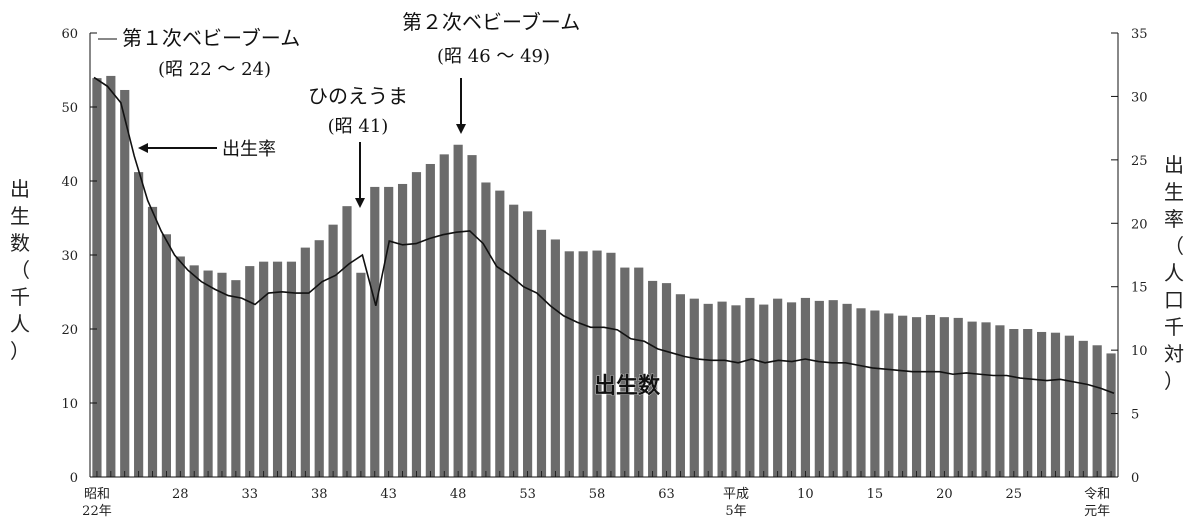  What do you see at coordinates (69, 404) in the screenshot?
I see `y-left-tick-label: 10` at bounding box center [69, 404].